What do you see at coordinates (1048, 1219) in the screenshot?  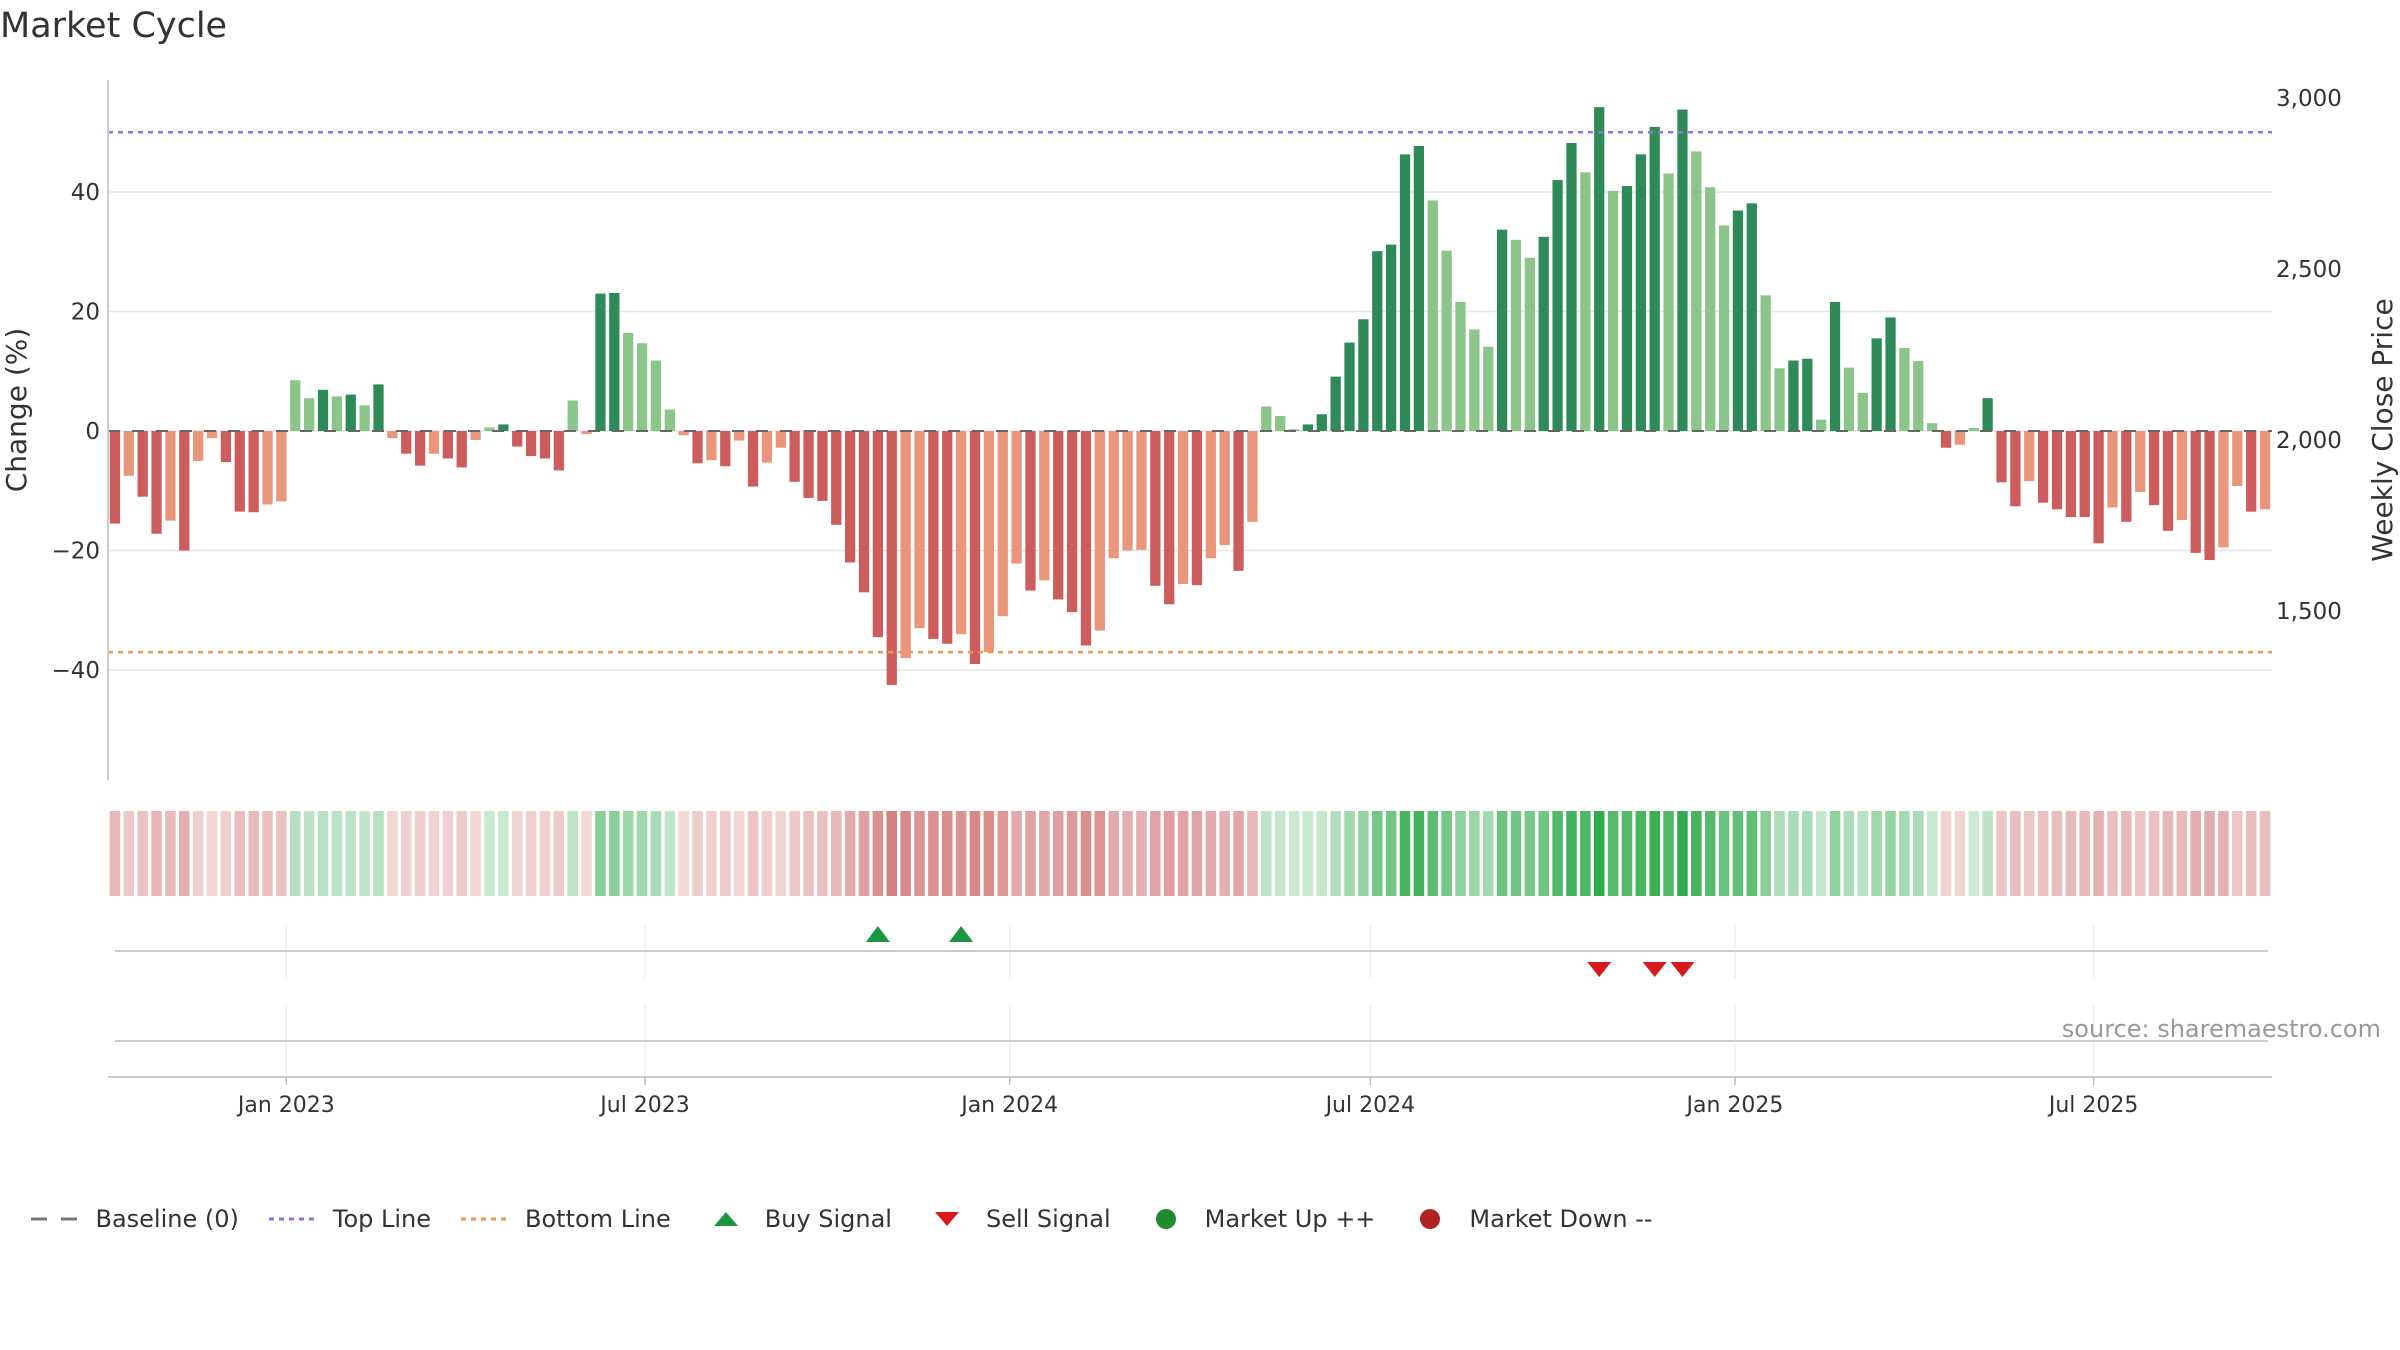 I see `legend-label: Sell Signal` at bounding box center [1048, 1219].